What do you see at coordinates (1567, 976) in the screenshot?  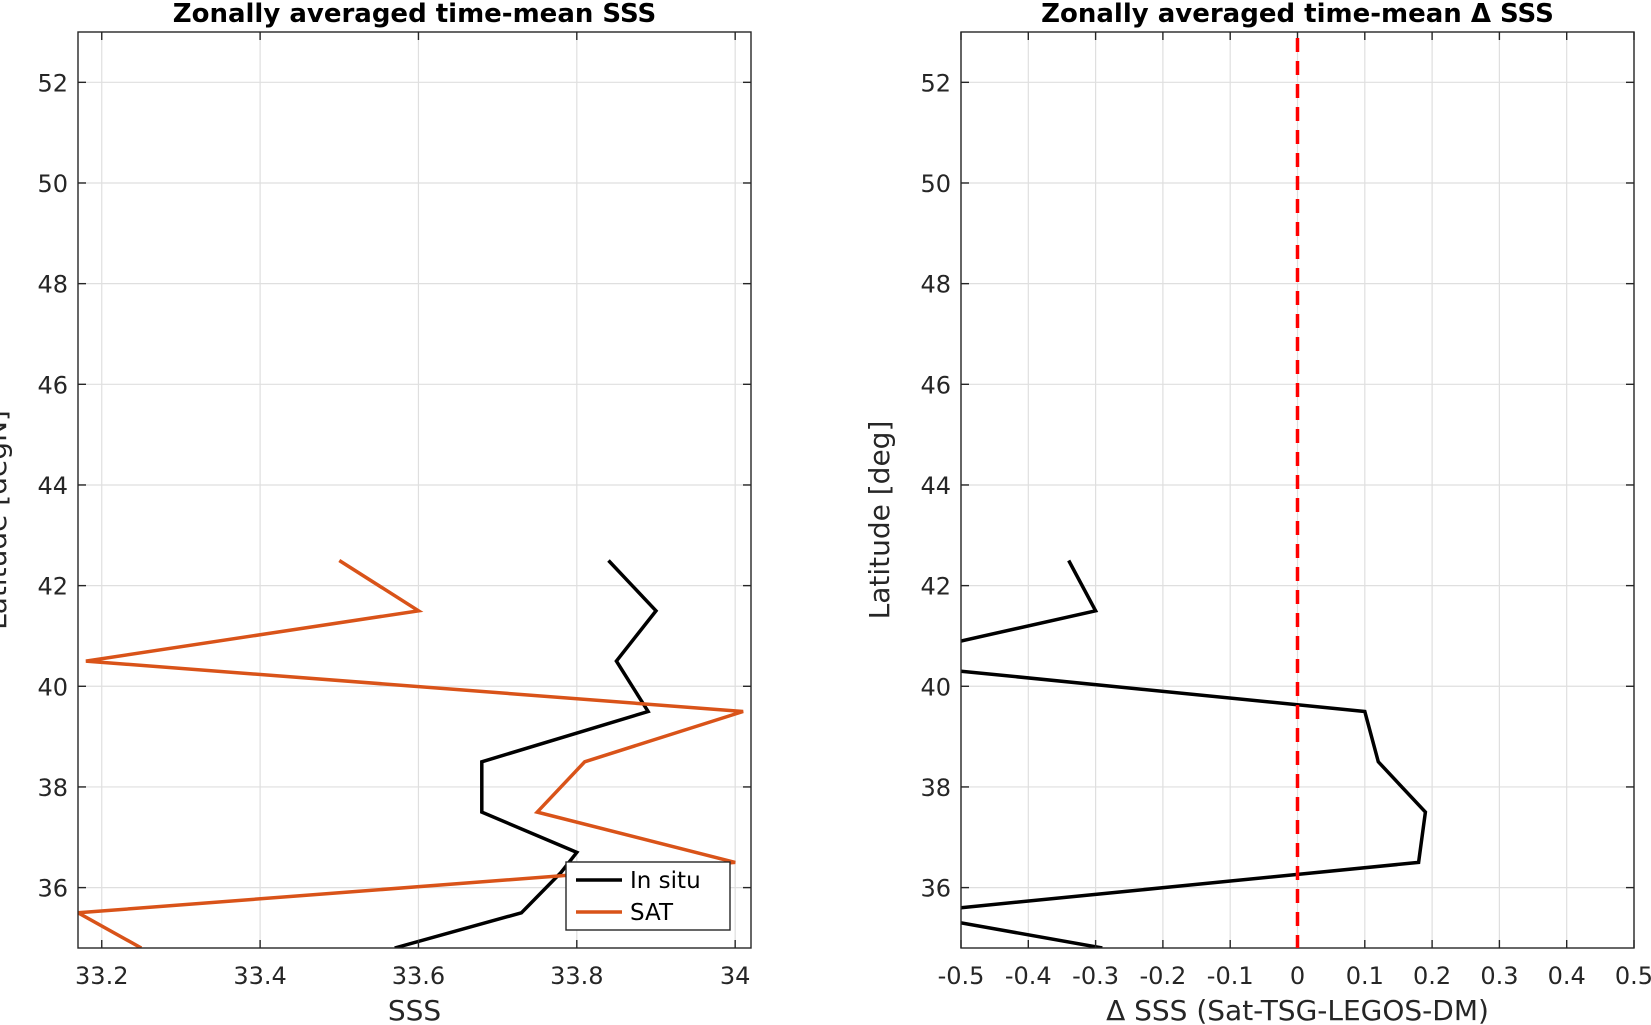 I see `x-tick-label: 0.4` at bounding box center [1567, 976].